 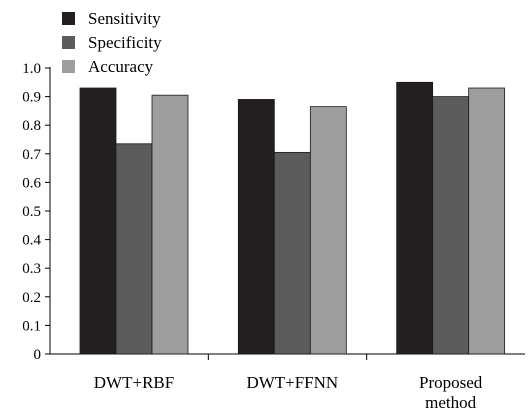 I want to click on y-tick-label: 0, so click(x=38, y=355).